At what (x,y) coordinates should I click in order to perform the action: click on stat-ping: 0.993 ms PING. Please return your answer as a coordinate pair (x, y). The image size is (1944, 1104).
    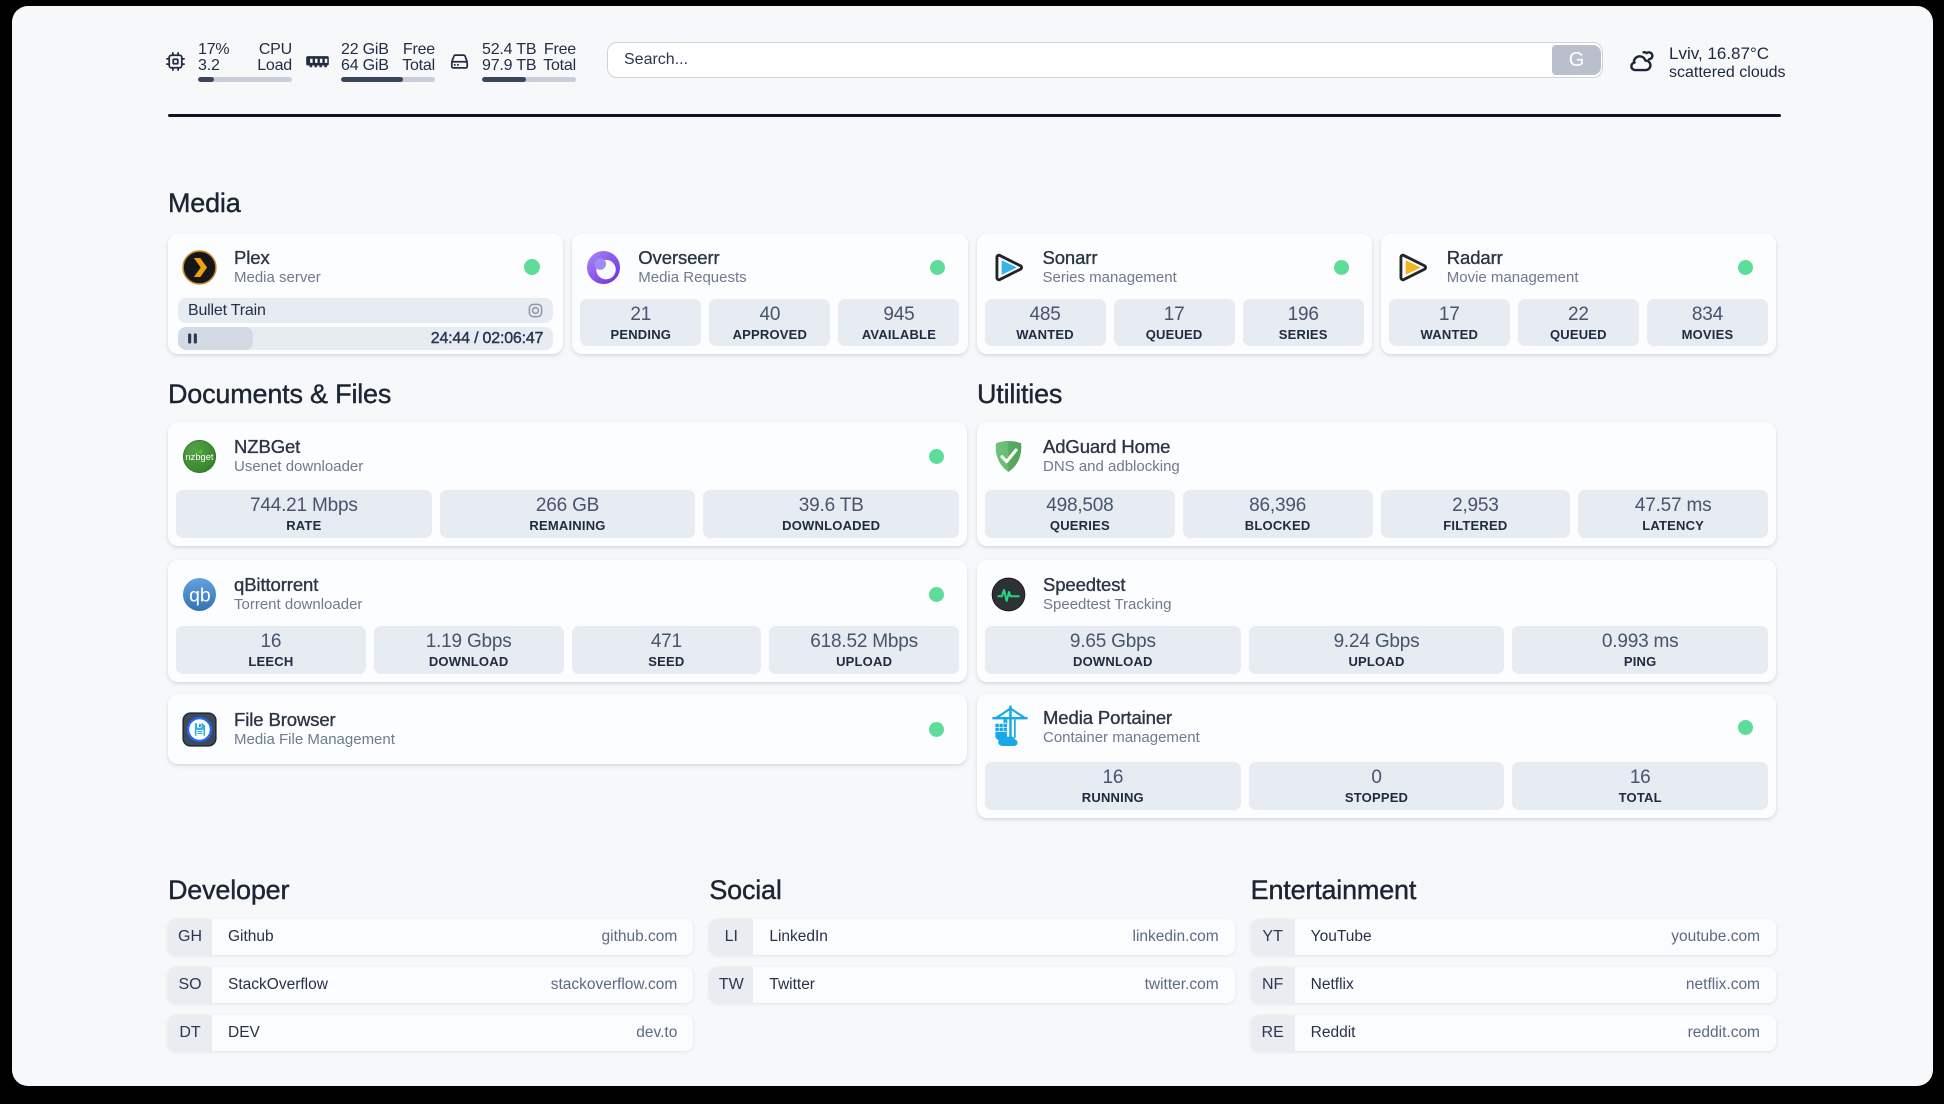
    Looking at the image, I should click on (1640, 650).